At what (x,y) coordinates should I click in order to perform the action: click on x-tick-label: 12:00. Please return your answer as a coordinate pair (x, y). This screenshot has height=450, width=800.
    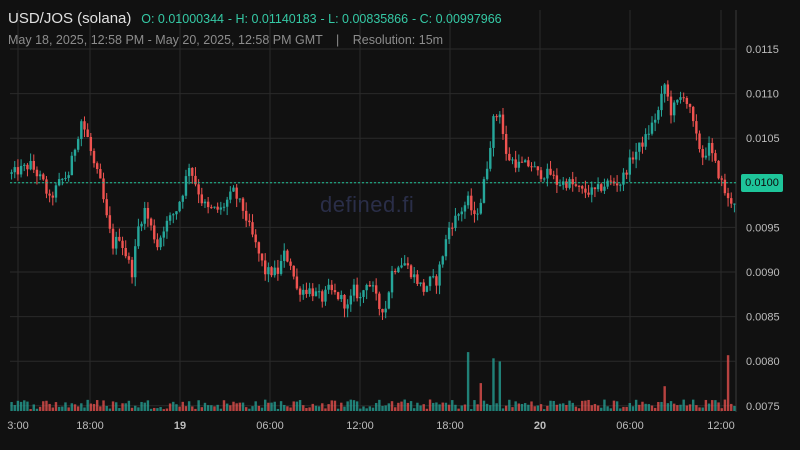
    Looking at the image, I should click on (721, 426).